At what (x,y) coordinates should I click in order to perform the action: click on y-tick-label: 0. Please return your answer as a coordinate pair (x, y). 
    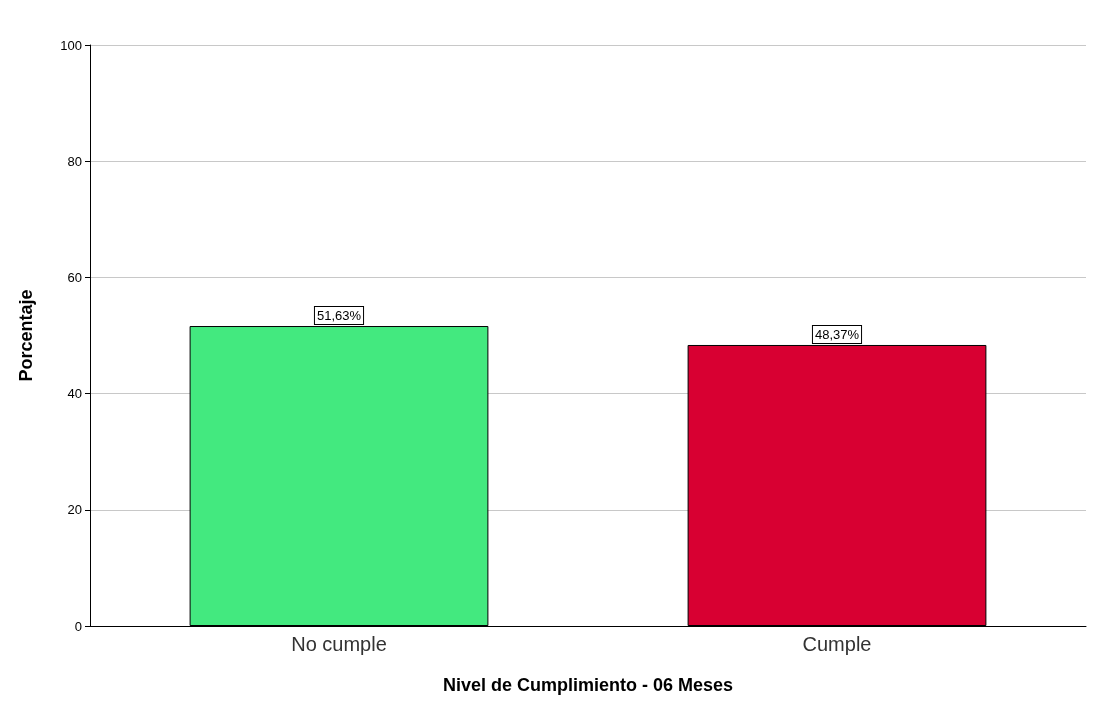
    Looking at the image, I should click on (78, 626).